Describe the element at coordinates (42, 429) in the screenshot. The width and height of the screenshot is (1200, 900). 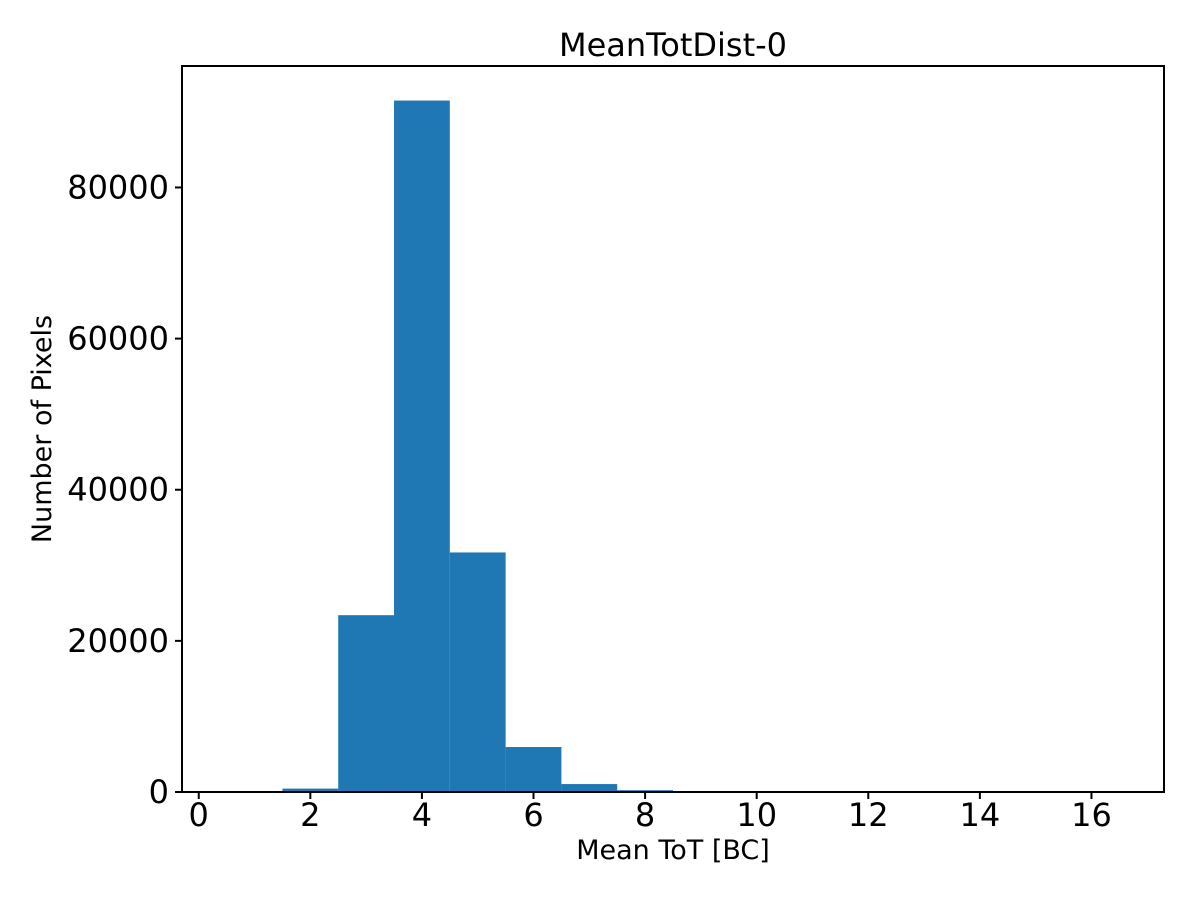
I see `y-axis-label: Number of Pixels` at that location.